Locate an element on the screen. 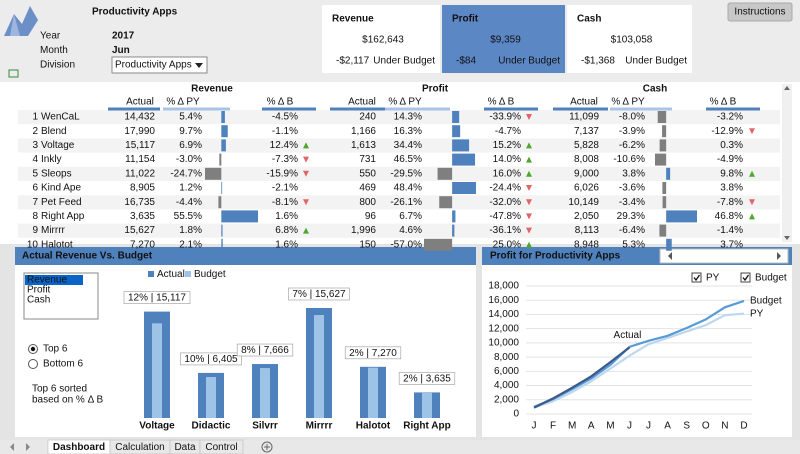 This screenshot has width=800, height=454. bar is located at coordinates (265, 393).